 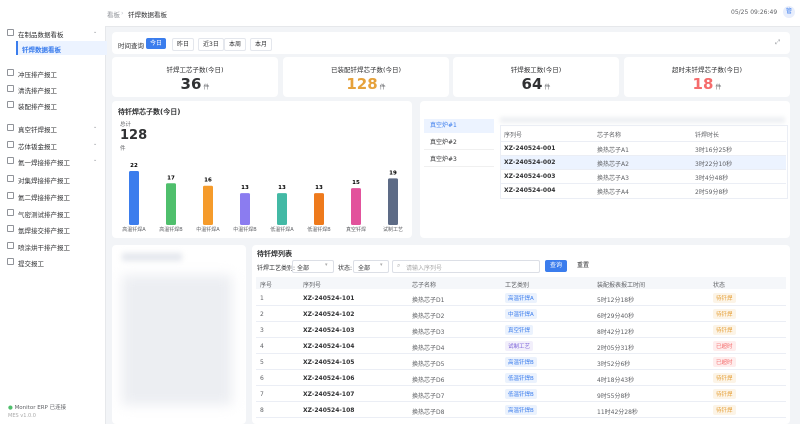 What do you see at coordinates (466, 266) in the screenshot?
I see `search-input: ⌕ 请输入序列号` at bounding box center [466, 266].